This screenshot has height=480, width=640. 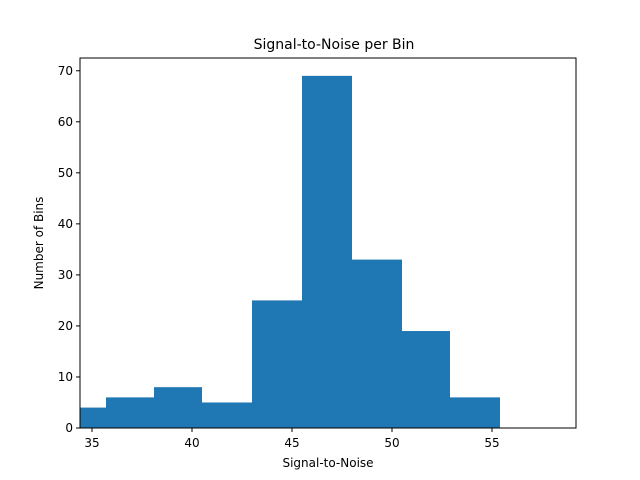 What do you see at coordinates (291, 443) in the screenshot?
I see `x-tick-label: 45` at bounding box center [291, 443].